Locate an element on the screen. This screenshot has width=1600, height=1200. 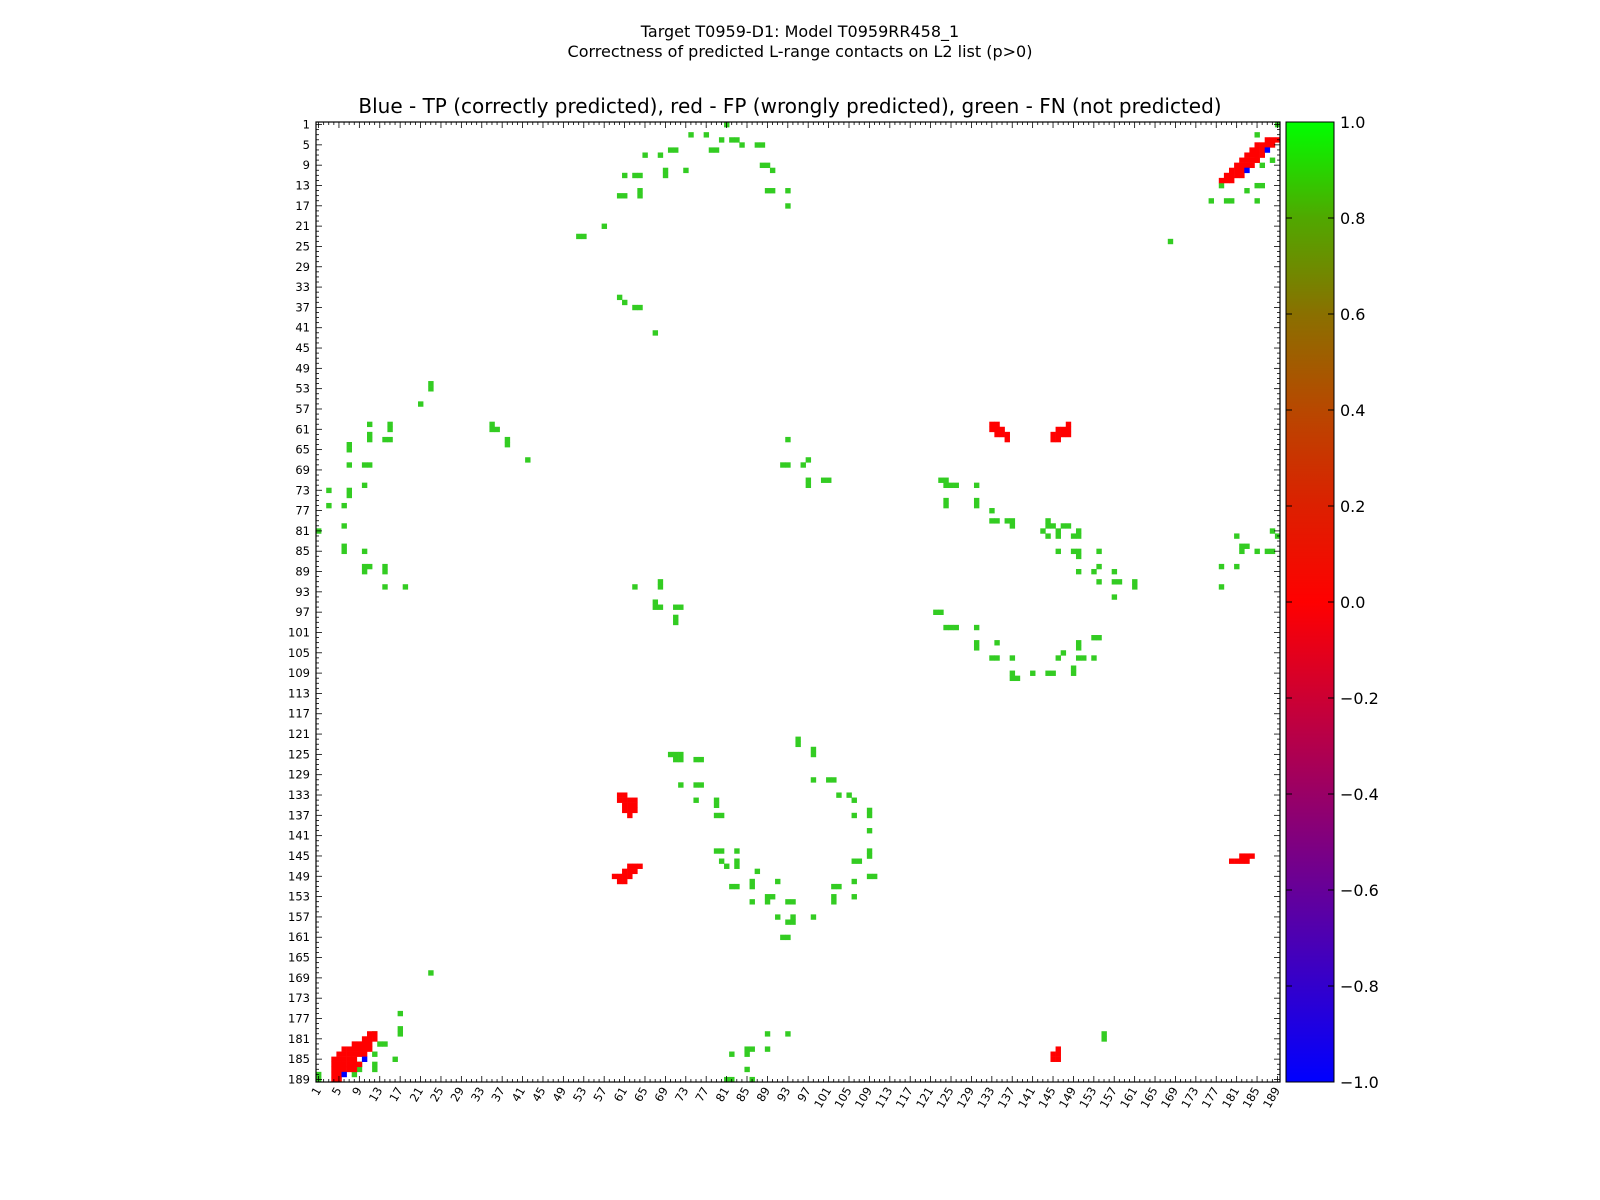
figure-title: Target T0959-D1: Model T0959RR458_1 is located at coordinates (800, 31).